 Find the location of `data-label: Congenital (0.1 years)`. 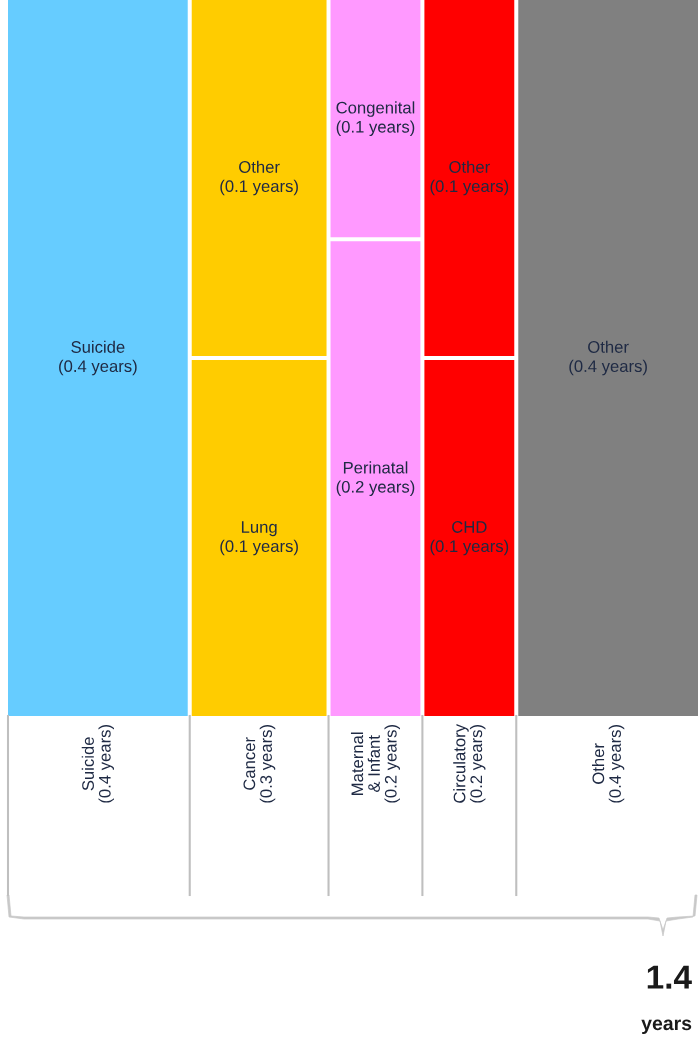

data-label: Congenital (0.1 years) is located at coordinates (375, 119).